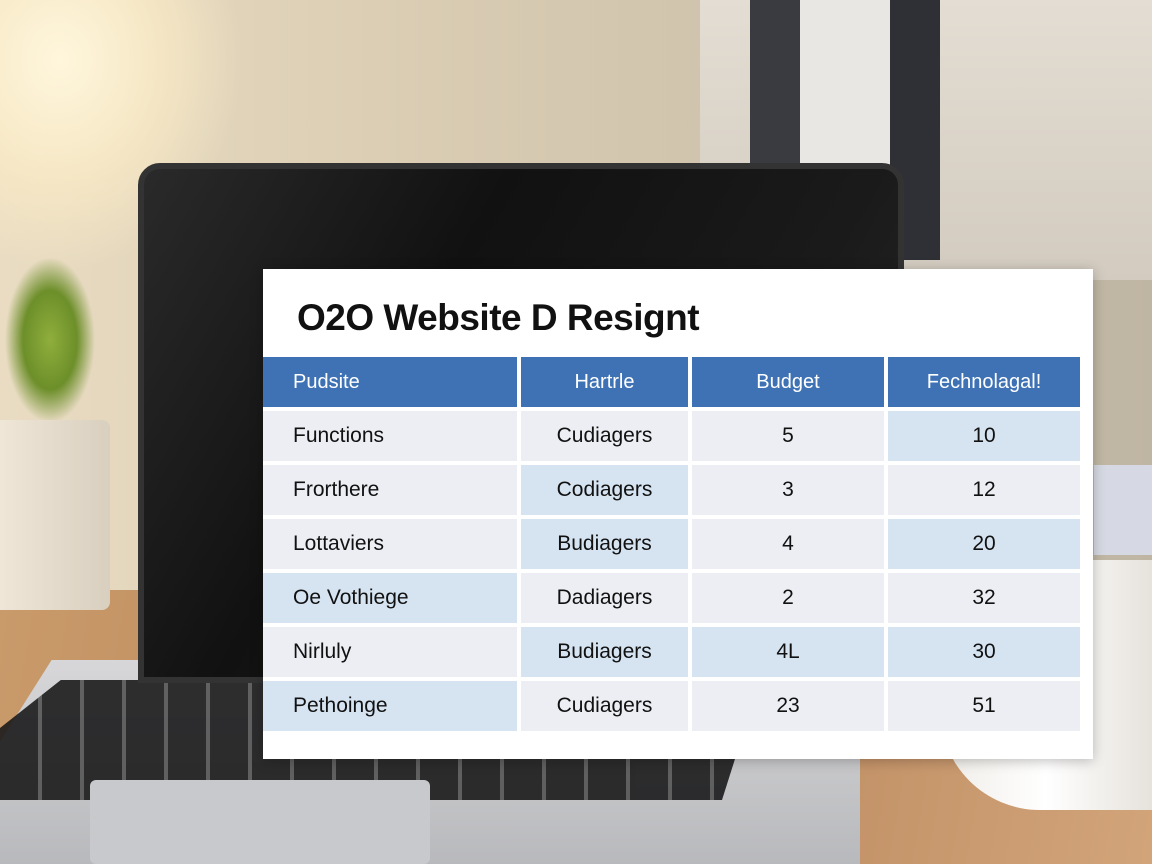  What do you see at coordinates (390, 598) in the screenshot?
I see `table-cell: Oe Vothiege` at bounding box center [390, 598].